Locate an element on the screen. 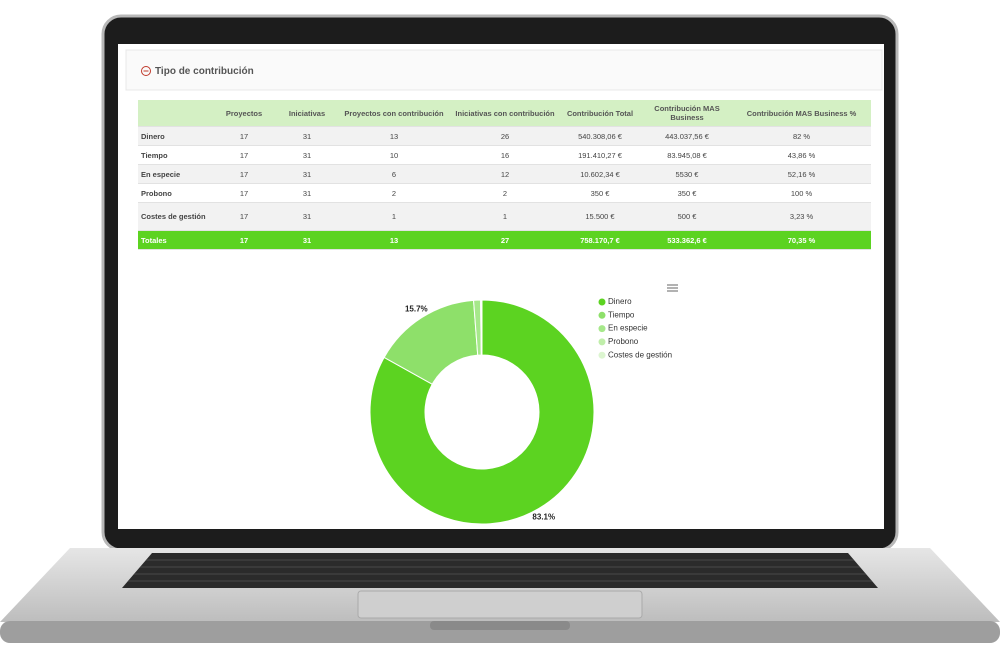 The height and width of the screenshot is (661, 1000). keys is located at coordinates (500, 570).